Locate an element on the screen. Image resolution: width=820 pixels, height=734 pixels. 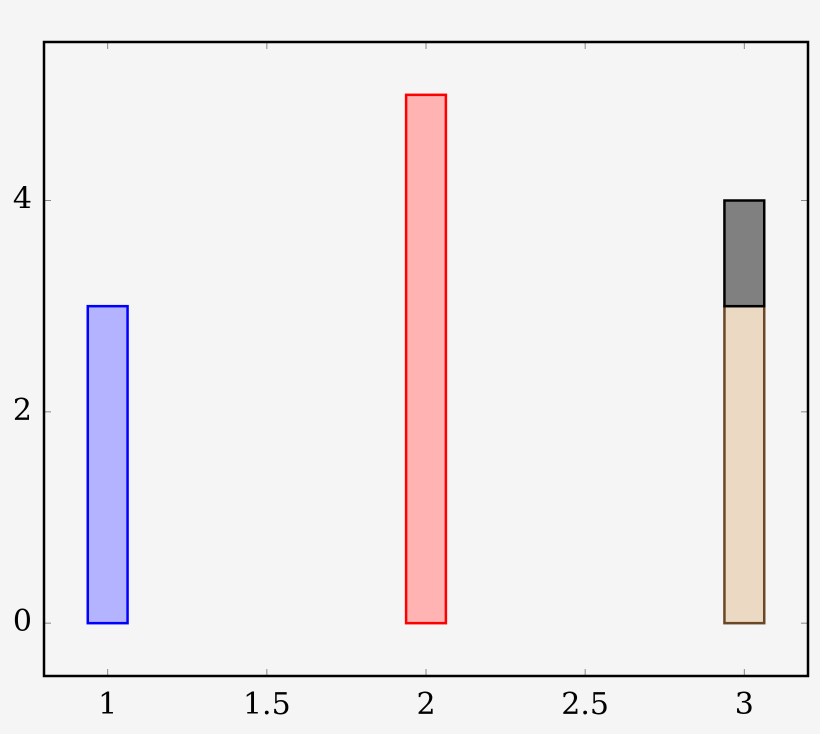
x-tick-label: 1.5 is located at coordinates (267, 704).